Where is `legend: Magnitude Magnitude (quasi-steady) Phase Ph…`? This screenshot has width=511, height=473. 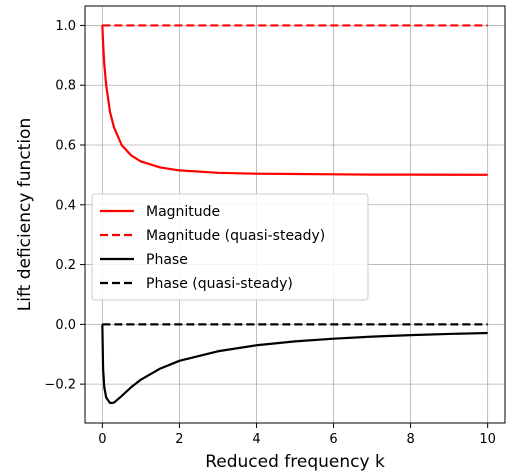 legend: Magnitude Magnitude (quasi-steady) Phase Ph… is located at coordinates (230, 247).